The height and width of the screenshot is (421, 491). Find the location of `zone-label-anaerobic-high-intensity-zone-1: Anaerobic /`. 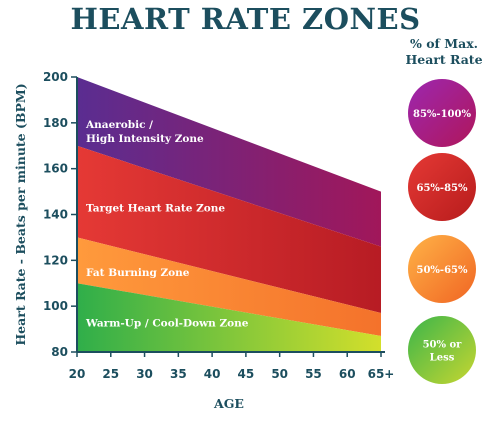

zone-label-anaerobic-high-intensity-zone-1: Anaerobic / is located at coordinates (119, 125).